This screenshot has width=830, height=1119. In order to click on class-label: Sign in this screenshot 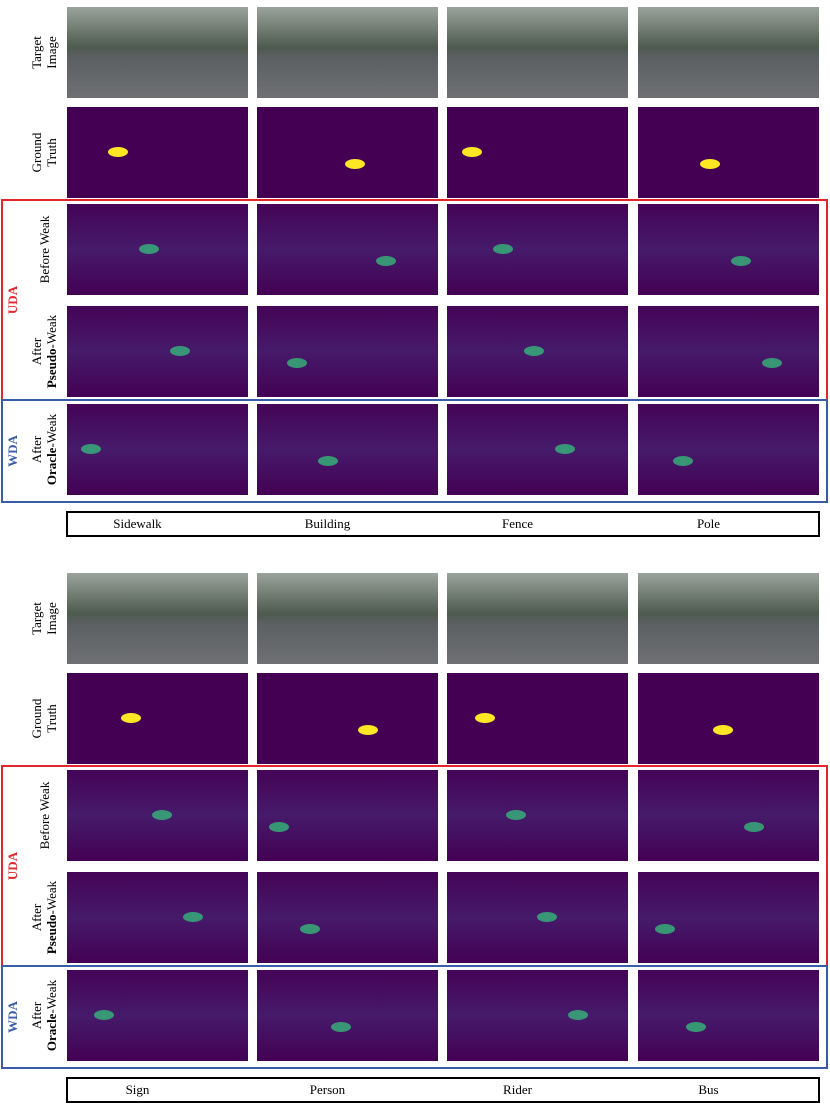, I will do `click(138, 1089)`.